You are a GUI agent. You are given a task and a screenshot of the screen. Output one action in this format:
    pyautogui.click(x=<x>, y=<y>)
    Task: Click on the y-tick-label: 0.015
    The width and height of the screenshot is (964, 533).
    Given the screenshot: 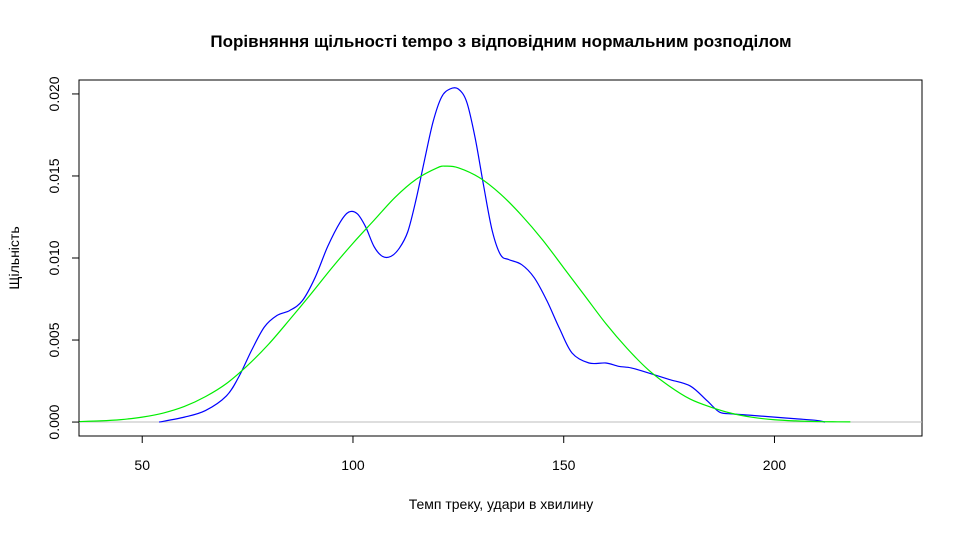 What is the action you would take?
    pyautogui.click(x=54, y=175)
    